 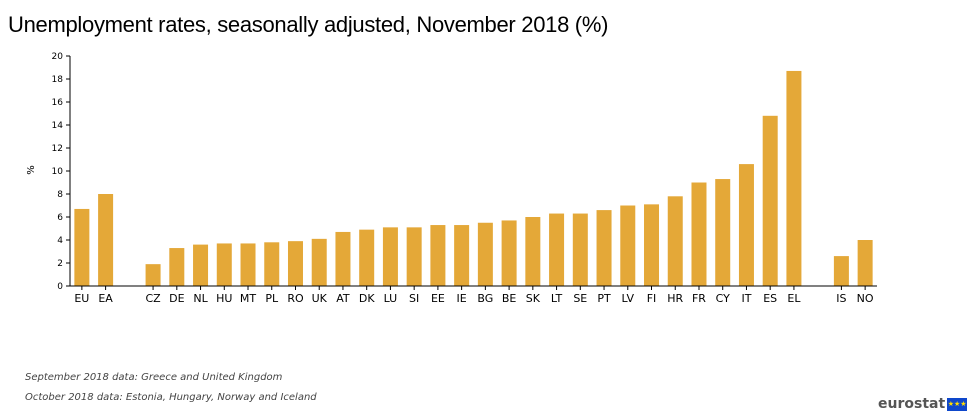 I want to click on x-tick-label-at: AT, so click(x=343, y=298).